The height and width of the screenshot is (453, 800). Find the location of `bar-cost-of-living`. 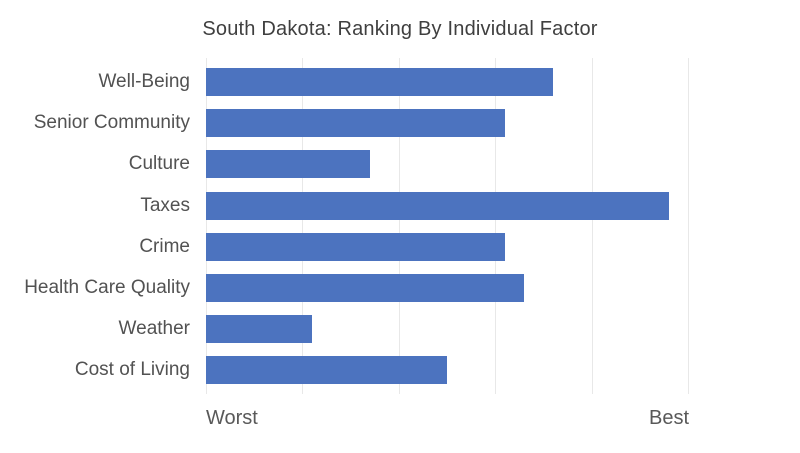

bar-cost-of-living is located at coordinates (326, 370).